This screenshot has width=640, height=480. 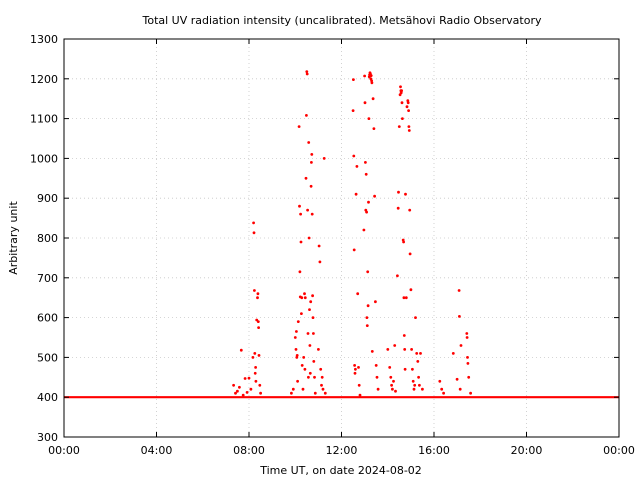 What do you see at coordinates (434, 450) in the screenshot?
I see `x-tick-label: 16:00` at bounding box center [434, 450].